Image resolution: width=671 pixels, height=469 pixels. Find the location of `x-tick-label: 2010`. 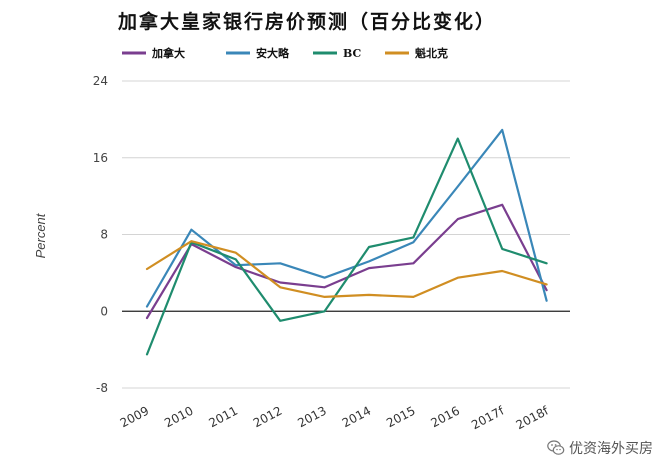

x-tick-label: 2010 is located at coordinates (179, 417).